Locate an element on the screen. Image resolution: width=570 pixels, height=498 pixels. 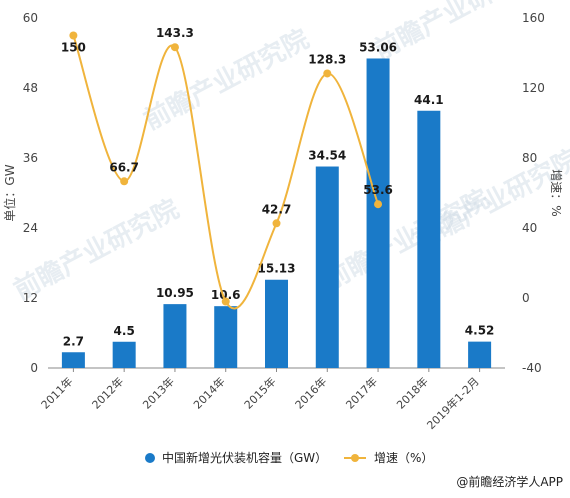
right-axis-ticks: -40 0 40 80 120 160 is located at coordinates (533, 193).